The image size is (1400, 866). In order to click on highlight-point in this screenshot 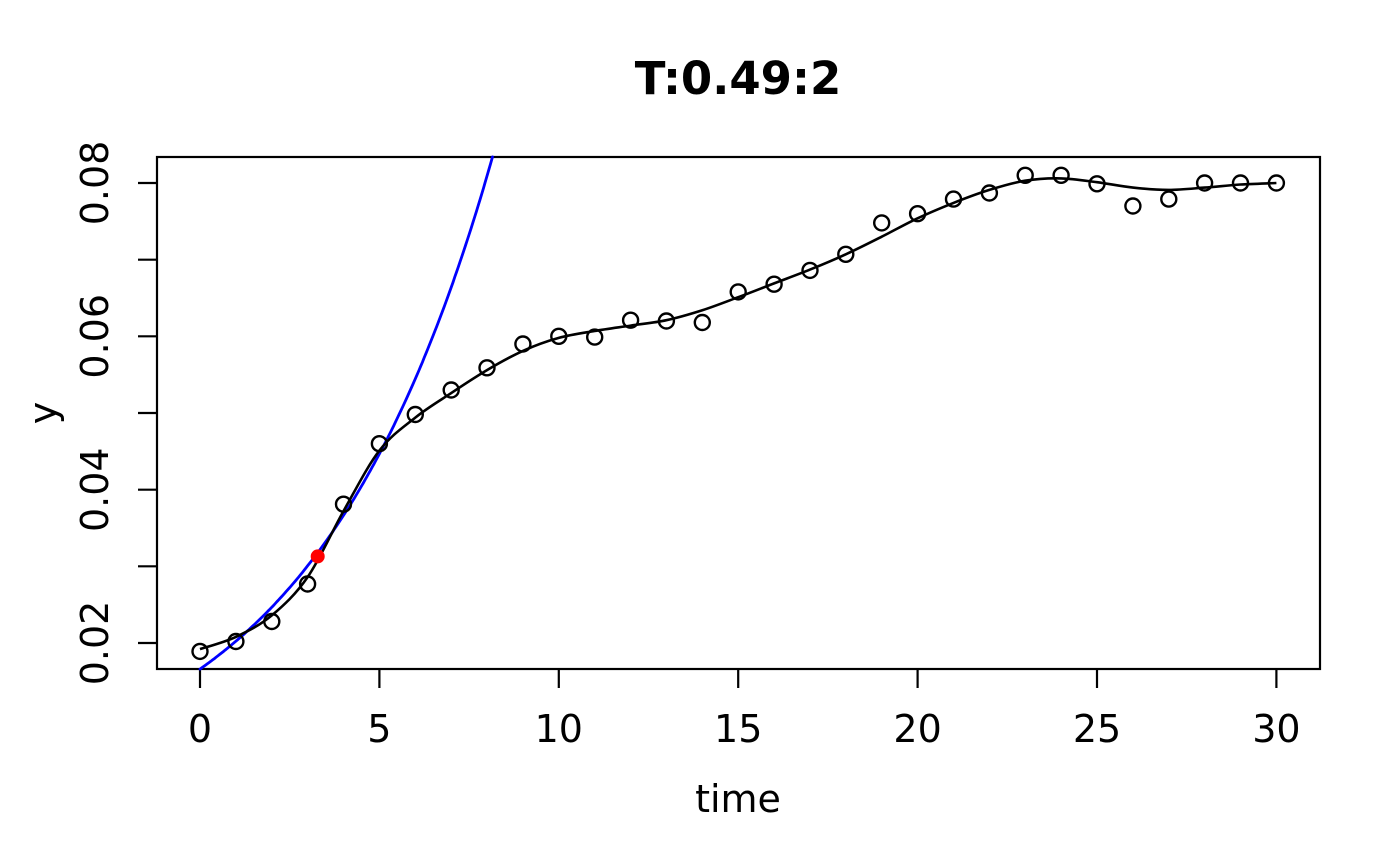, I will do `click(317, 556)`.